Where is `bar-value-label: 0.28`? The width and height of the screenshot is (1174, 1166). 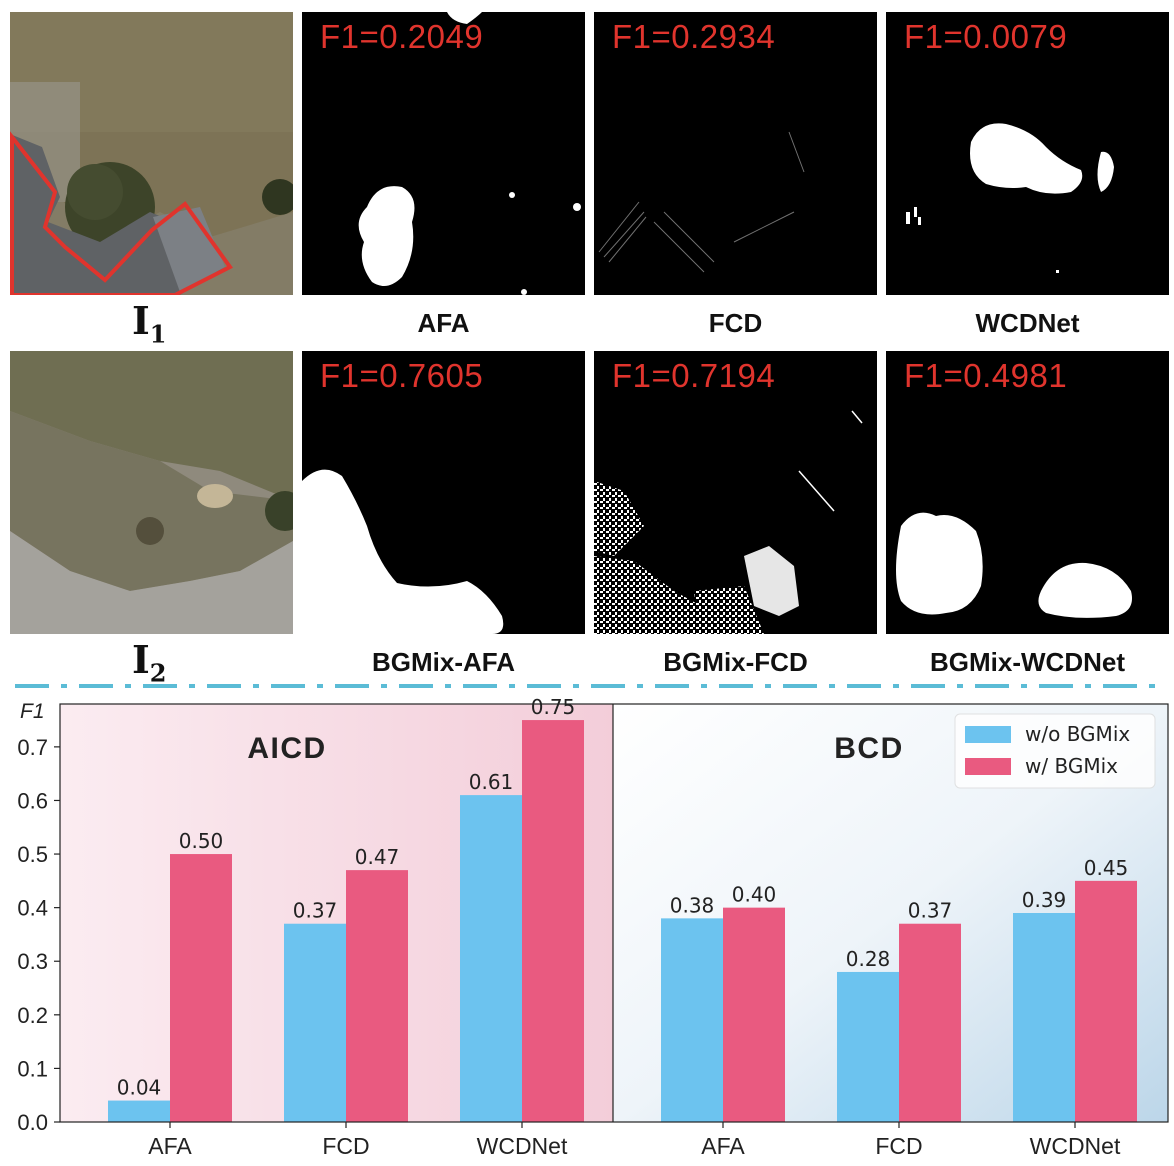 bar-value-label: 0.28 is located at coordinates (868, 959).